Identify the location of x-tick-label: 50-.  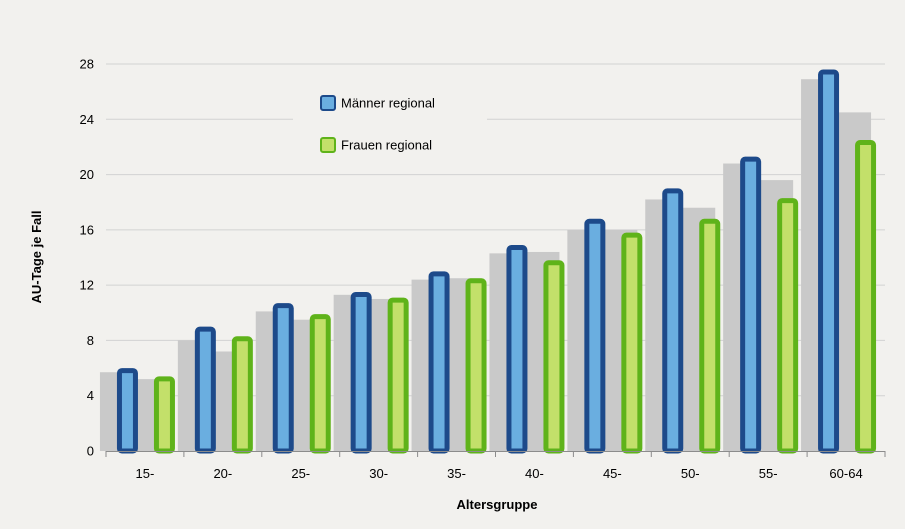
(690, 473).